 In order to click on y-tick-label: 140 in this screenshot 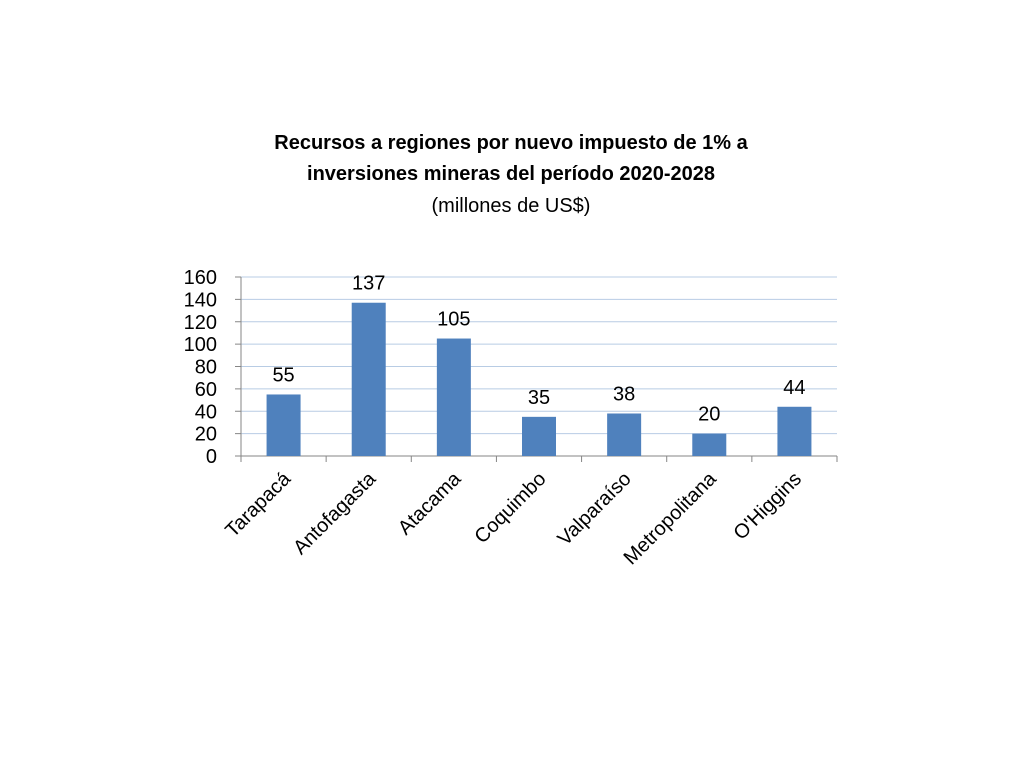, I will do `click(200, 300)`.